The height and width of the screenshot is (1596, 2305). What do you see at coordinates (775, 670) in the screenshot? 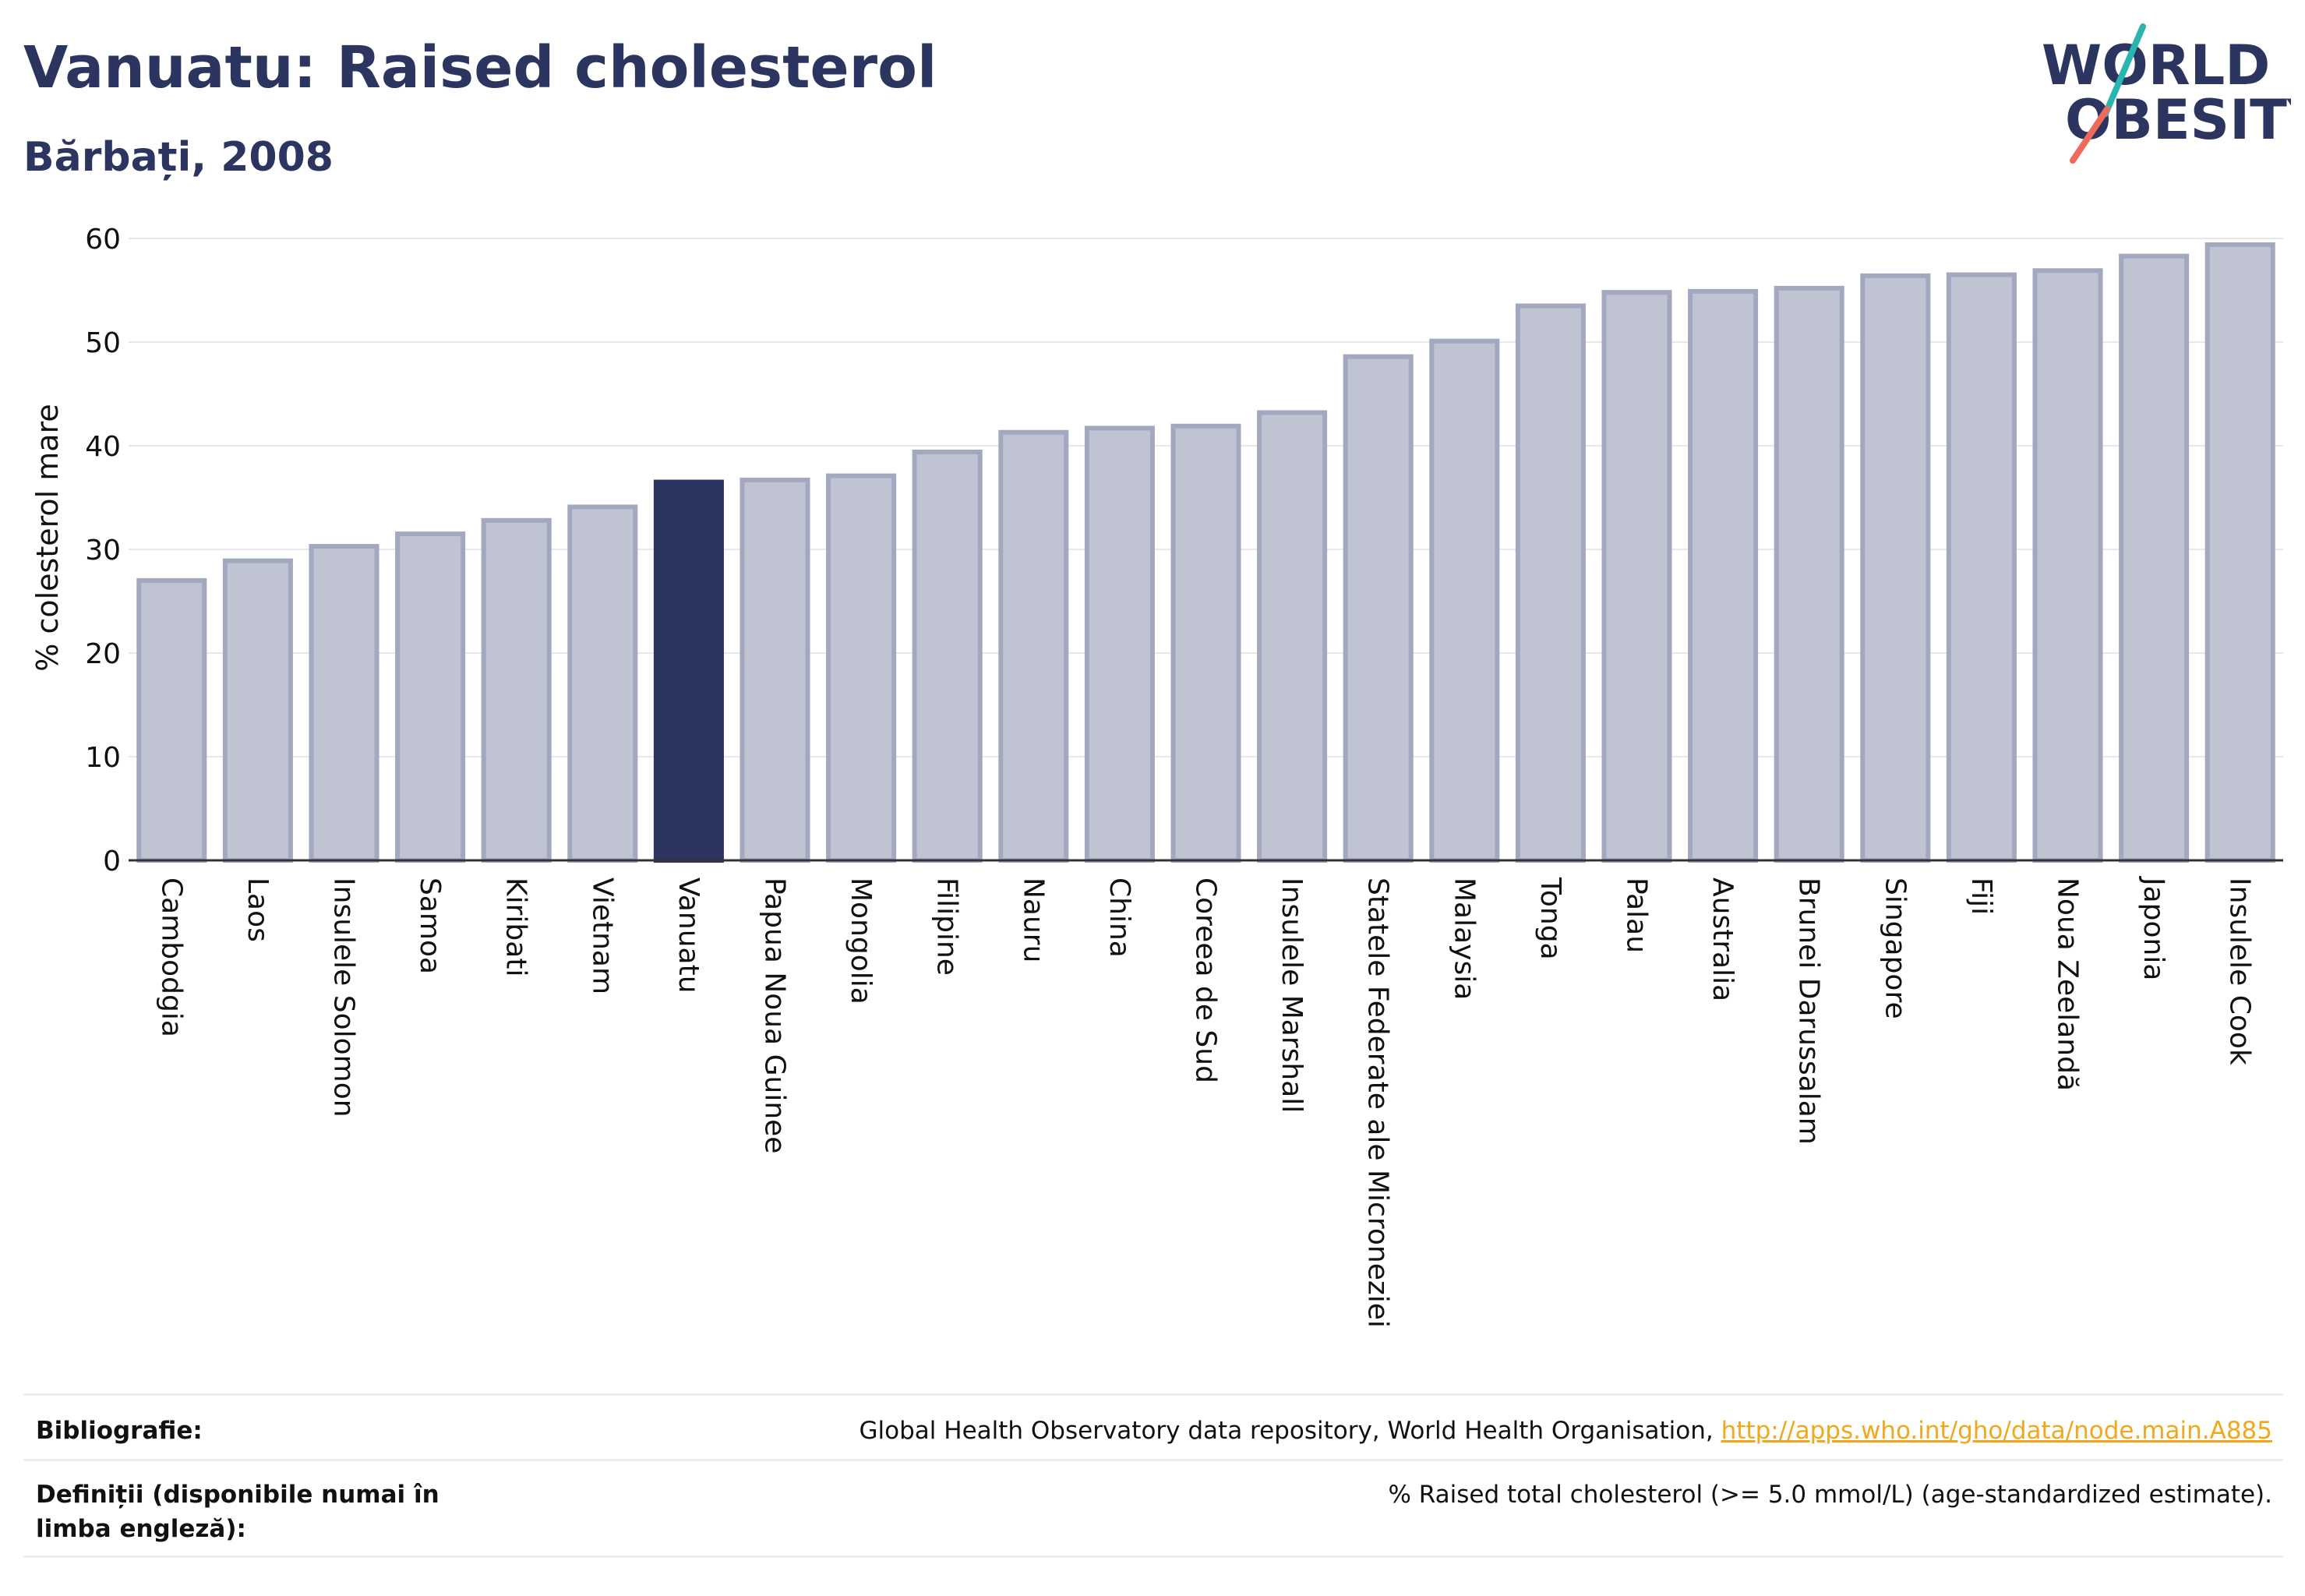
I see `bar-papua-noua-guinee` at bounding box center [775, 670].